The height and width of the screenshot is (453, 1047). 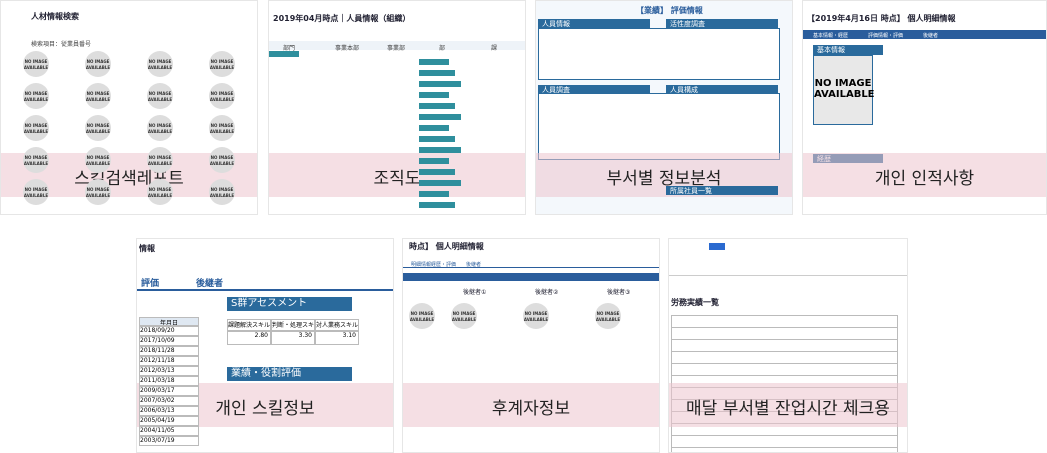 I want to click on tile: 2019年04月時点｜人員情報（組織） 조직도 部門 事業本部 事業部 部 課, so click(x=397, y=107).